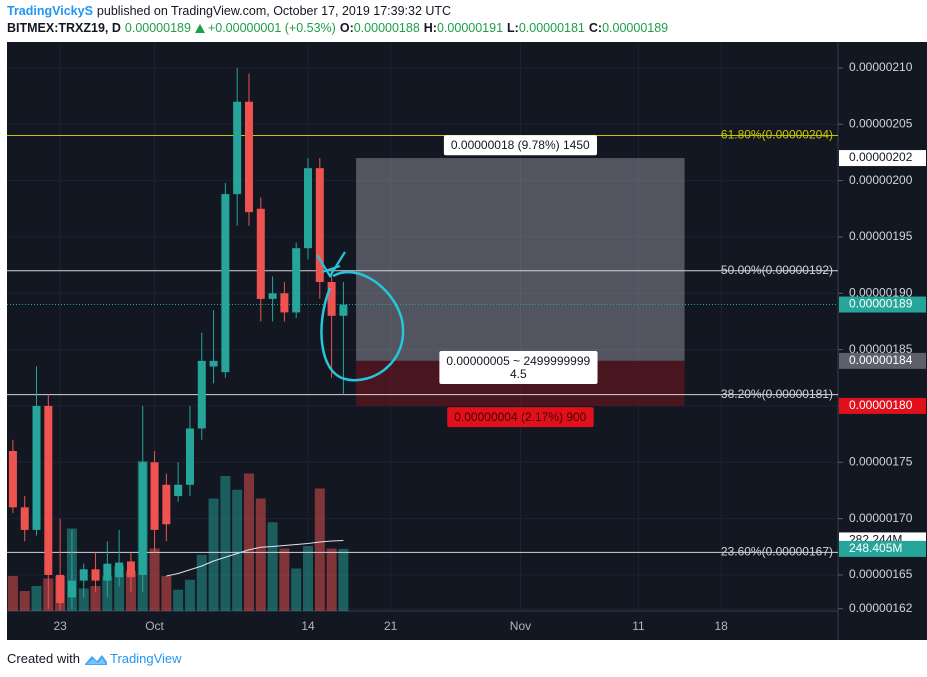 The image size is (927, 677). Describe the element at coordinates (881, 236) in the screenshot. I see `y-tick-label: 0.00000195` at that location.